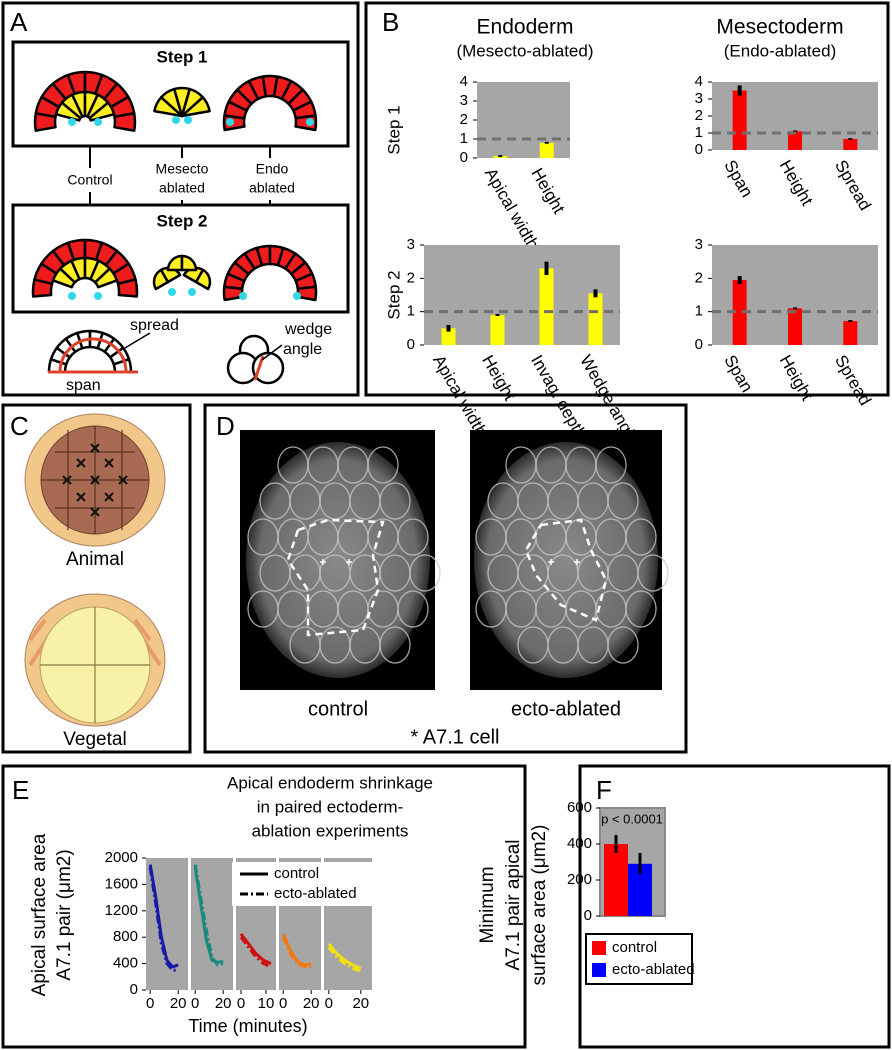 This screenshot has width=892, height=1050. Describe the element at coordinates (180, 175) in the screenshot. I see `connectors` at that location.